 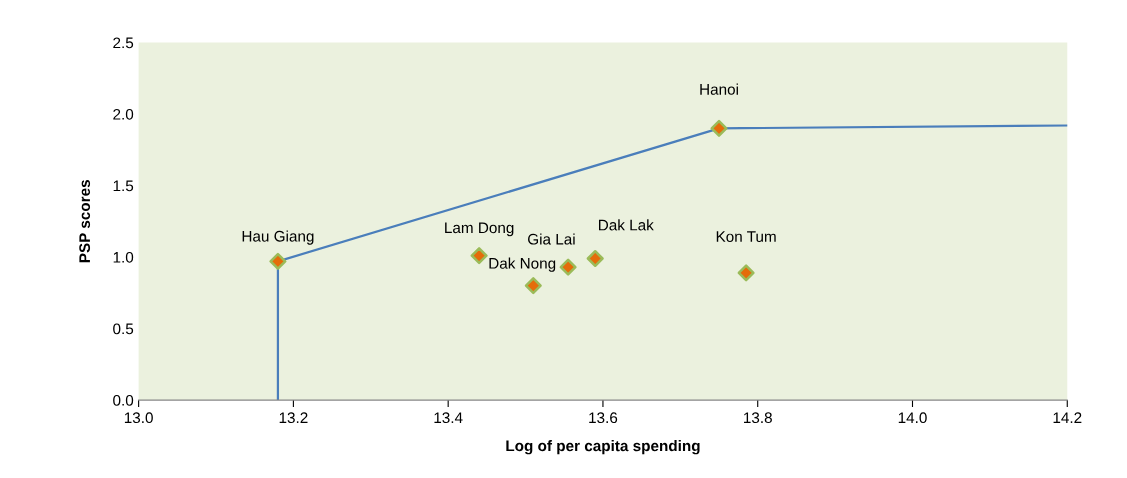 I want to click on annotation: Hau Giang, so click(x=278, y=237).